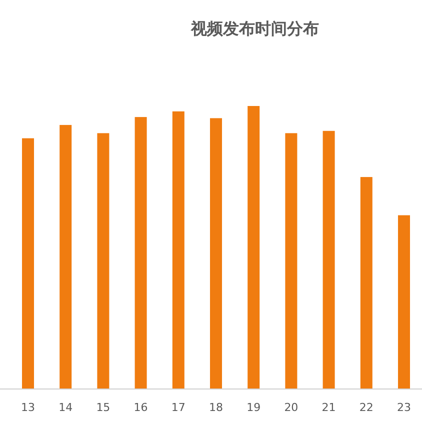  Describe the element at coordinates (216, 407) in the screenshot. I see `x-tick-label: 18` at that location.